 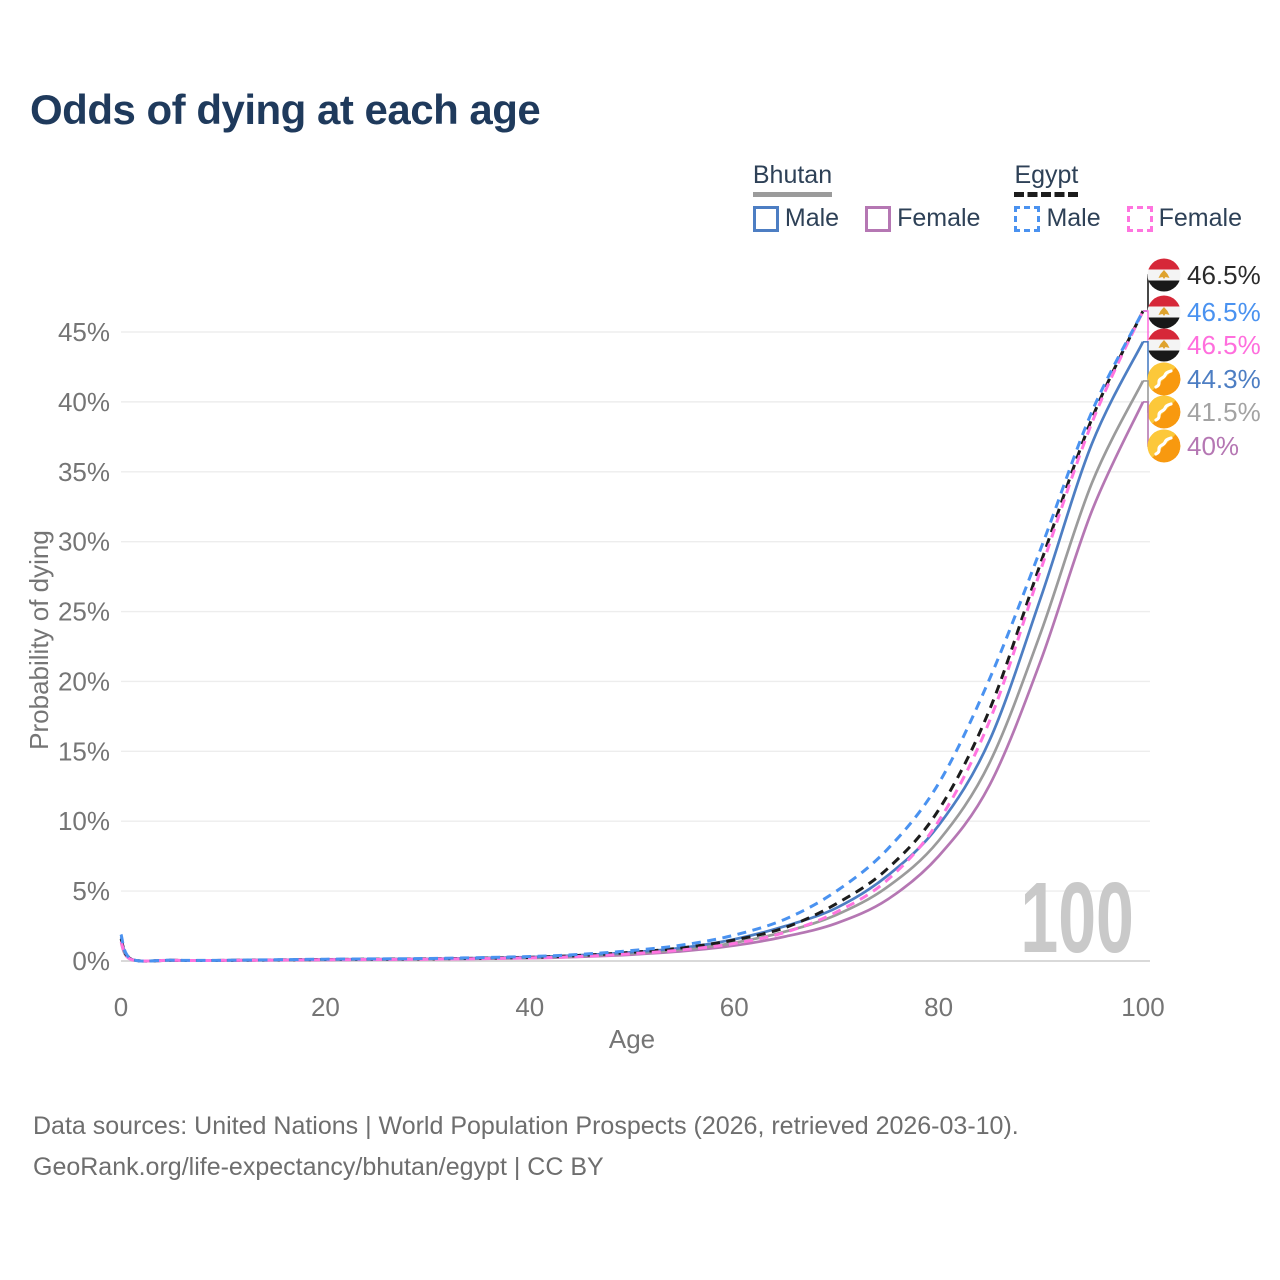 I want to click on y-tick-label: 10%, so click(x=84, y=821).